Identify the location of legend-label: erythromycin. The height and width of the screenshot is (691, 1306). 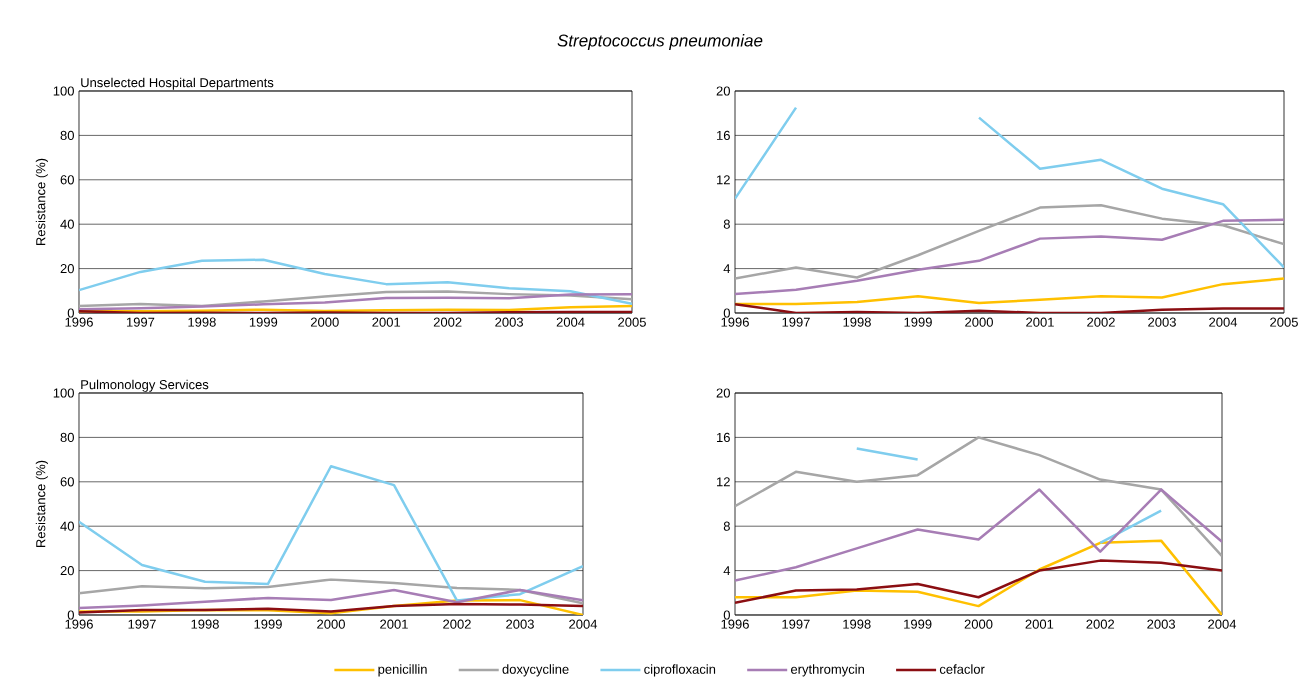
(827, 670).